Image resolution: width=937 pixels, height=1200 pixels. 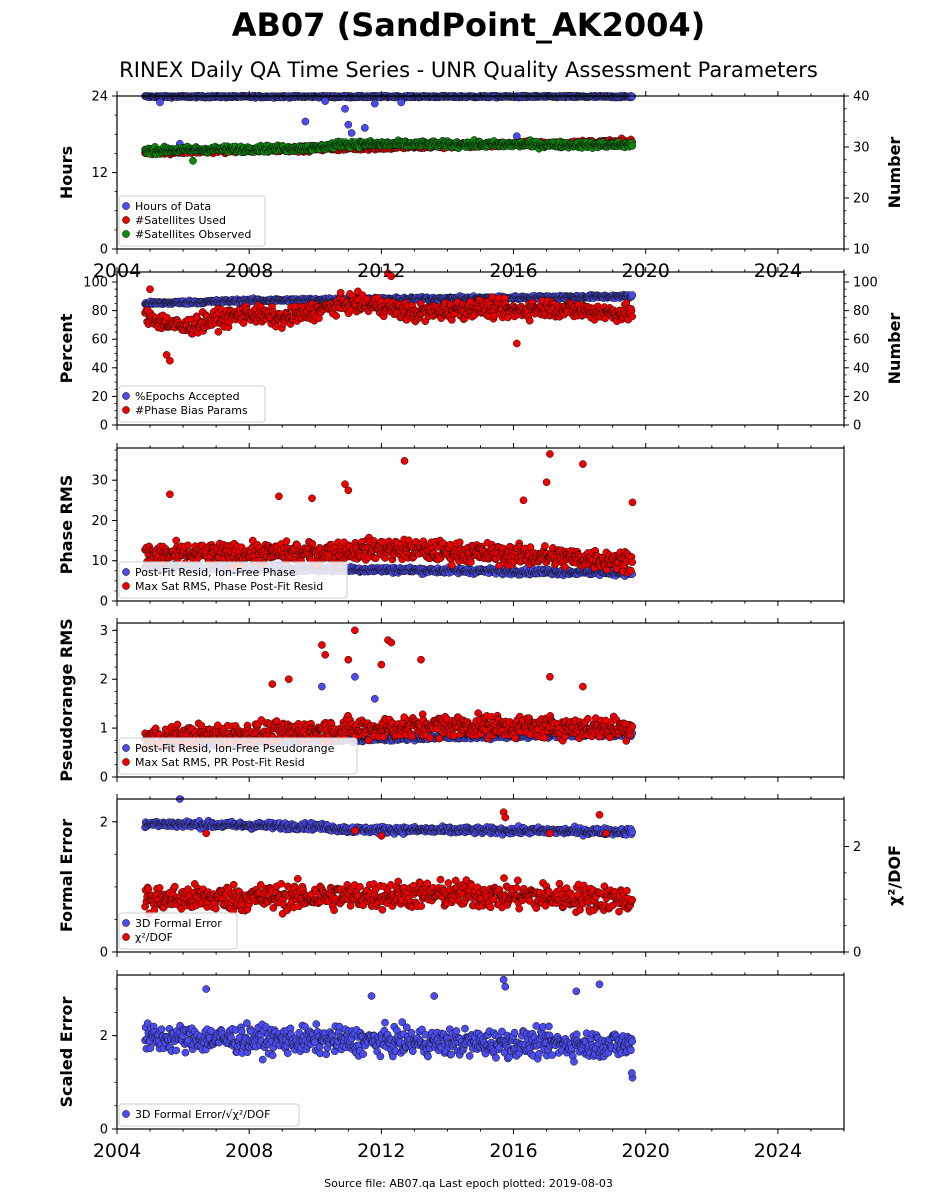 I want to click on y-tick-label: 20, so click(x=99, y=397).